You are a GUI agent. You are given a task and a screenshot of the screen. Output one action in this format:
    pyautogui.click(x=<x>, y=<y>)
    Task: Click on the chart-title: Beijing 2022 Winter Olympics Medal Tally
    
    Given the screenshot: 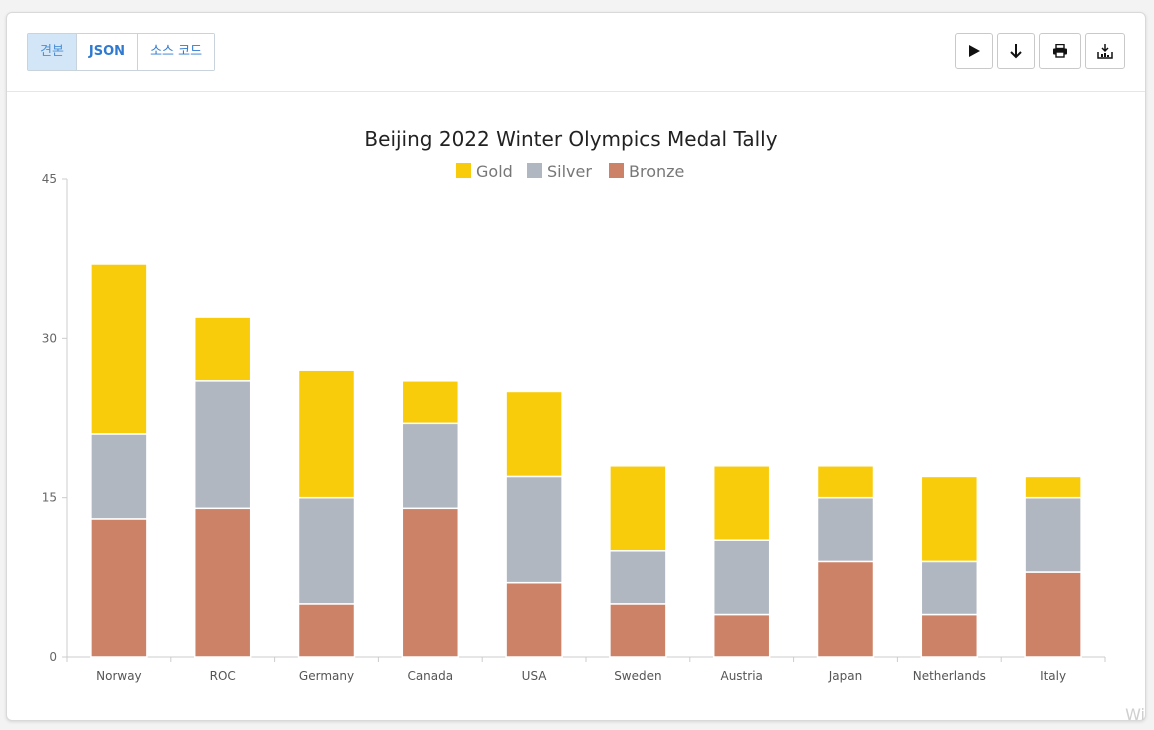 What is the action you would take?
    pyautogui.click(x=570, y=139)
    